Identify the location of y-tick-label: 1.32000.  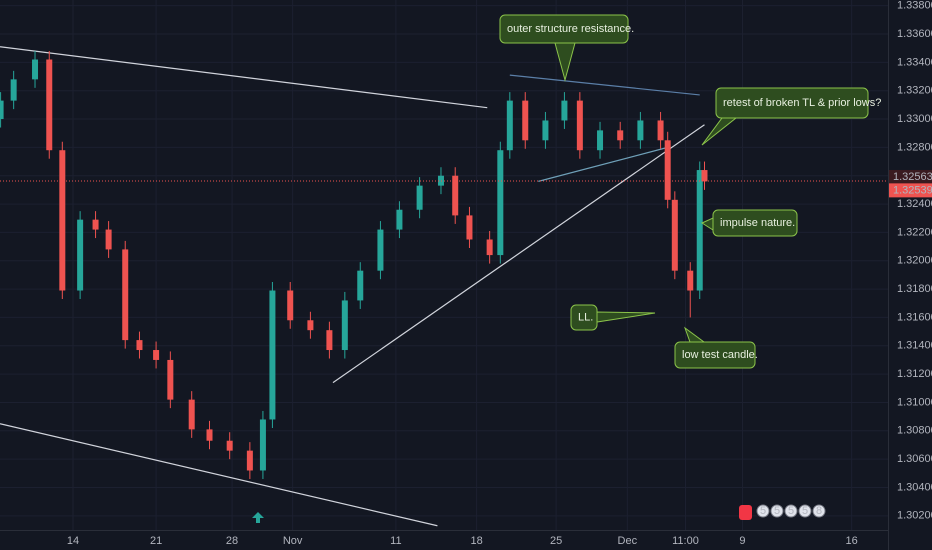
(914, 261).